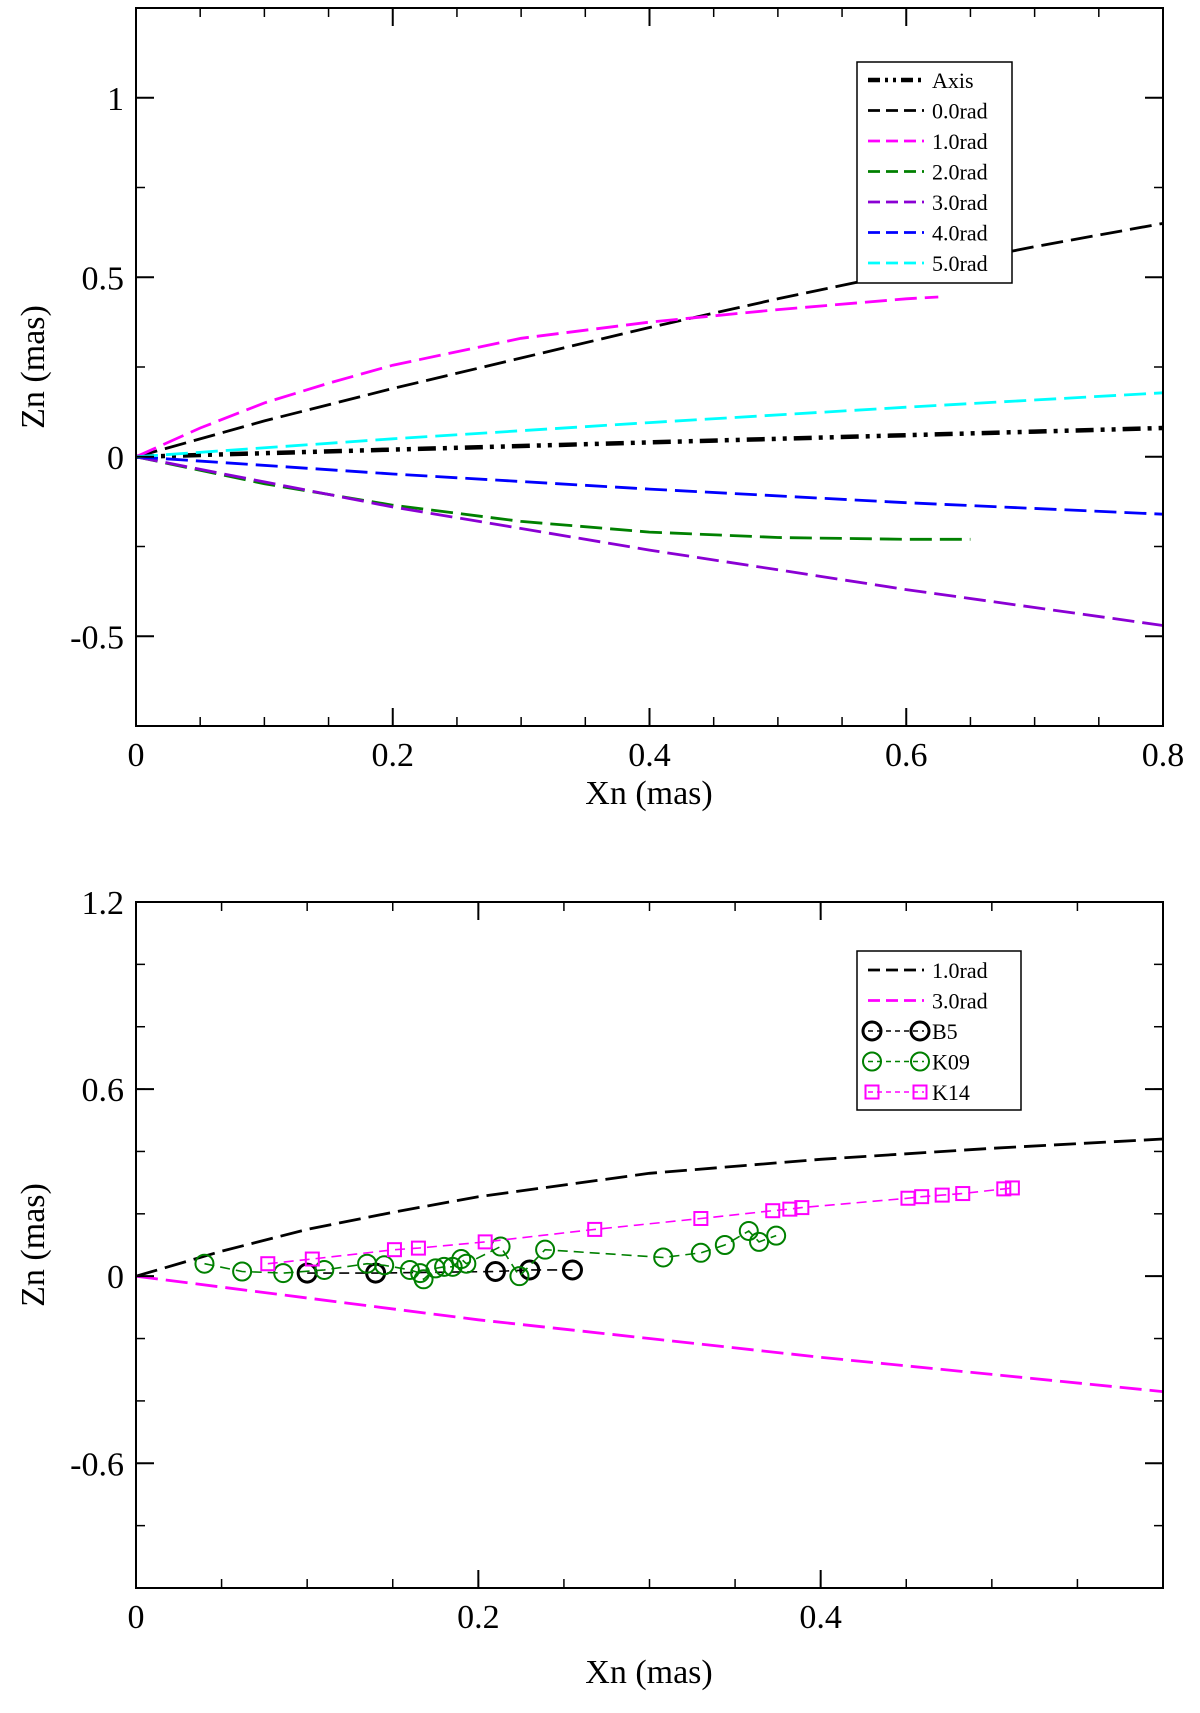  I want to click on series-5-0rad, so click(649, 425).